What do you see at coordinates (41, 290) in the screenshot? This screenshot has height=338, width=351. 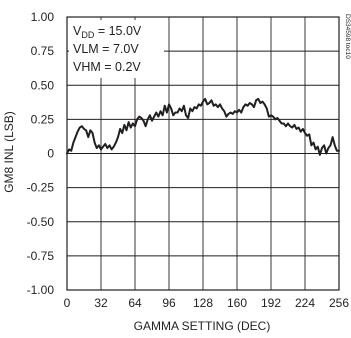 I see `y-tick-label: -1.00` at bounding box center [41, 290].